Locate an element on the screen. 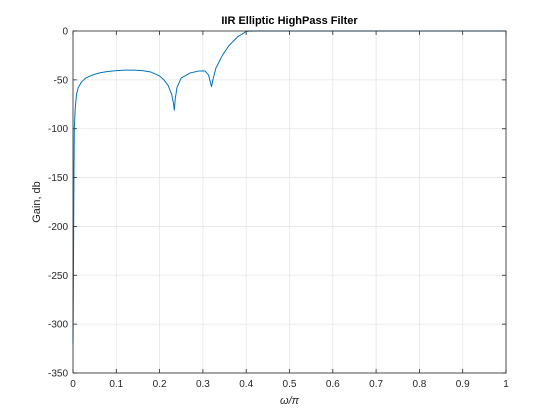 The width and height of the screenshot is (560, 420). x-tick-label: 0.4 is located at coordinates (246, 384).